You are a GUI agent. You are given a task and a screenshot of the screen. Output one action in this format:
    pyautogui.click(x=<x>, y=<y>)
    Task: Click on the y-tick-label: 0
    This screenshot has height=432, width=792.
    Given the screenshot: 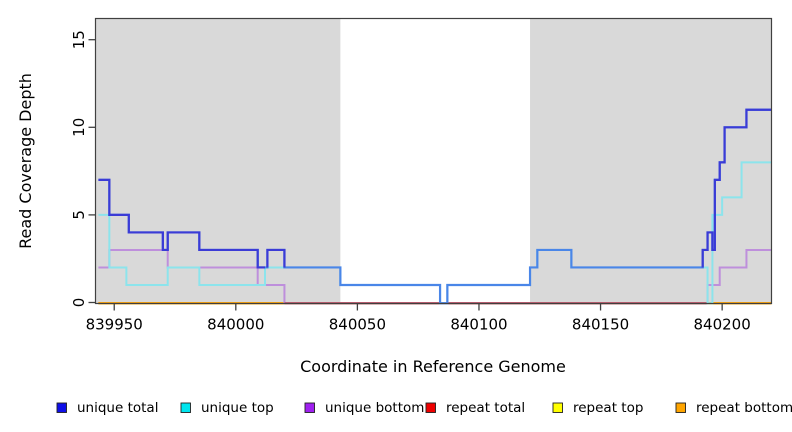 What is the action you would take?
    pyautogui.click(x=79, y=303)
    